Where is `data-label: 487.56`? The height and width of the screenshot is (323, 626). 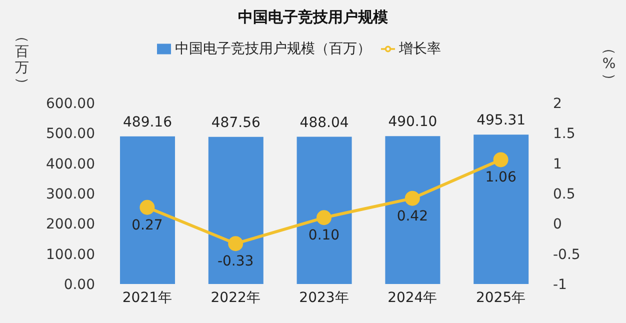 data-label: 487.56 is located at coordinates (235, 122).